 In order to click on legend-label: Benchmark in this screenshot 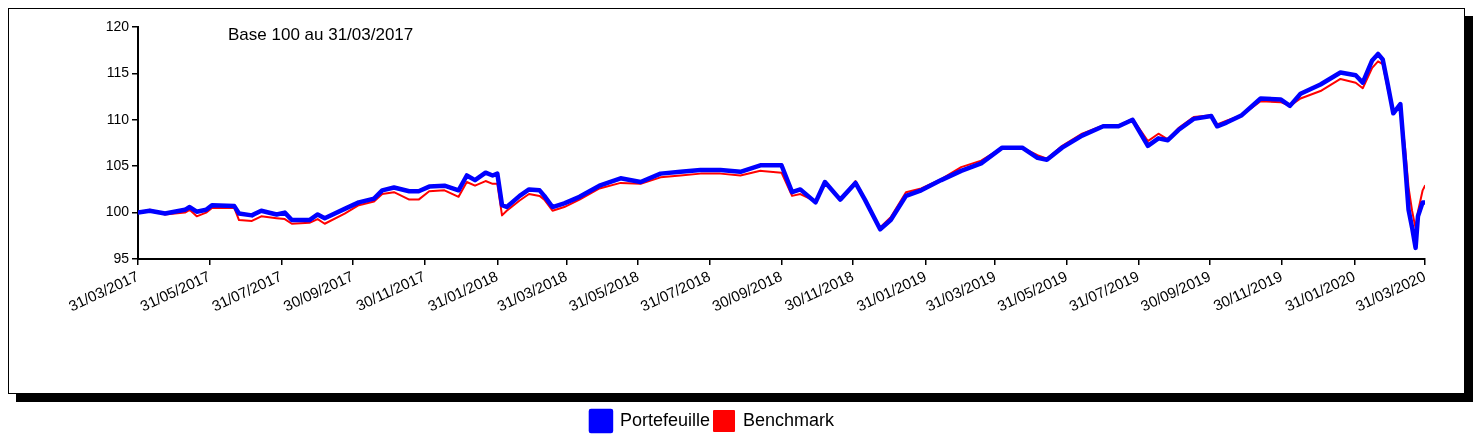, I will do `click(789, 419)`.